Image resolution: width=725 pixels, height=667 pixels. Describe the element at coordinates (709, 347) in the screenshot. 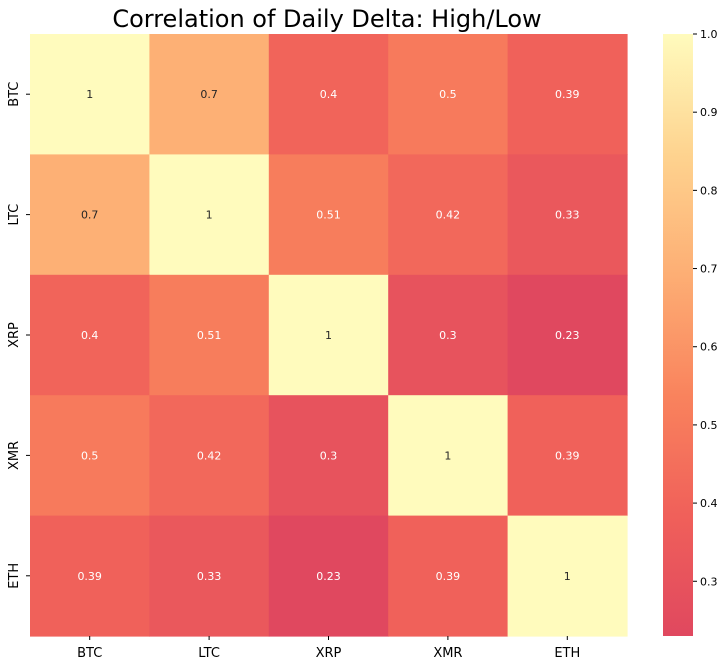

I see `colorbar-tick-label: 0.6` at that location.